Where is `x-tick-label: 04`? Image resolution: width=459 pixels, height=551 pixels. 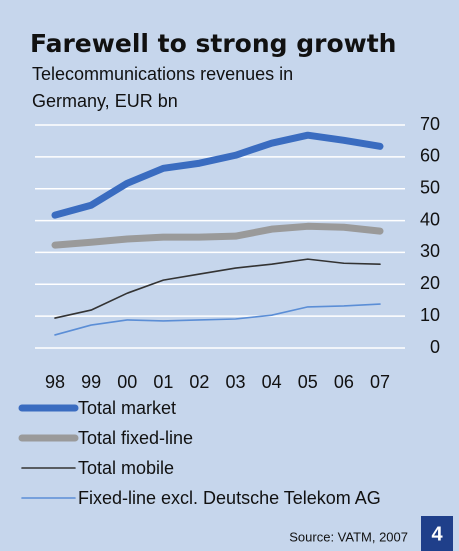
x-tick-label: 04 is located at coordinates (272, 382).